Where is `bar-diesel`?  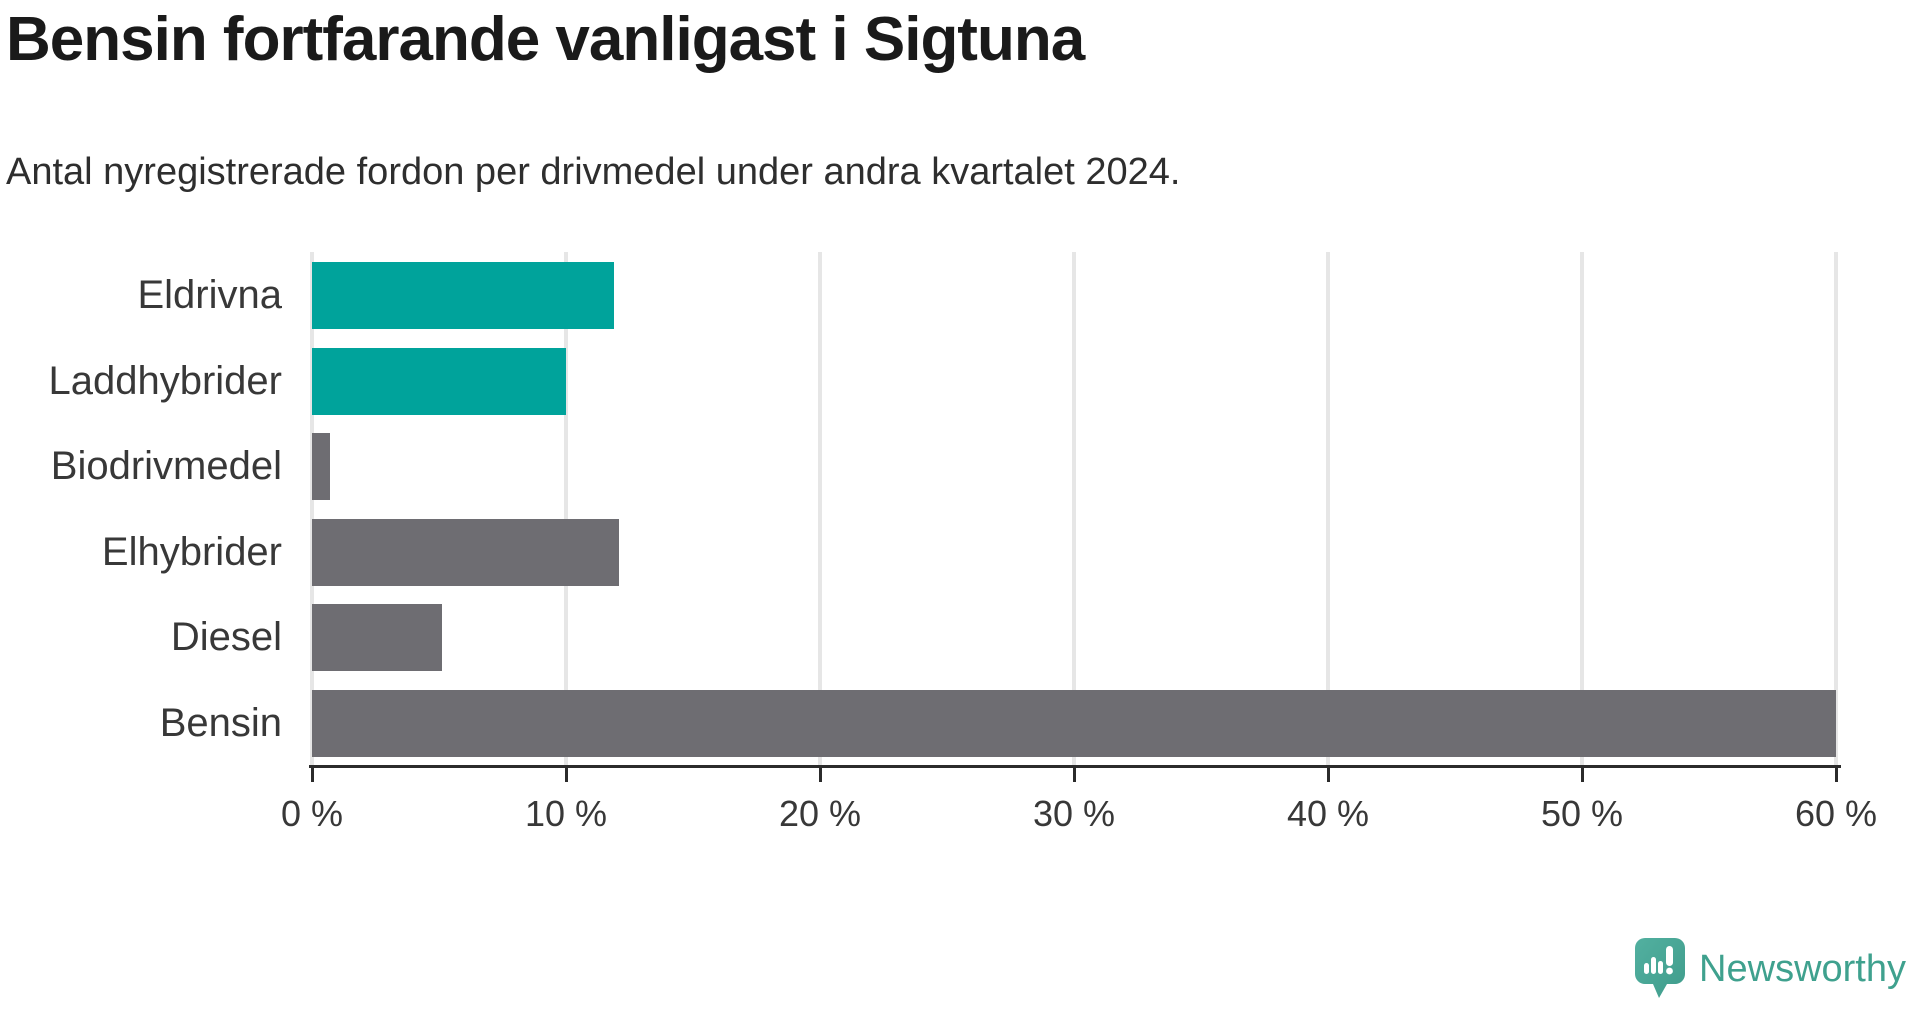 bar-diesel is located at coordinates (377, 637).